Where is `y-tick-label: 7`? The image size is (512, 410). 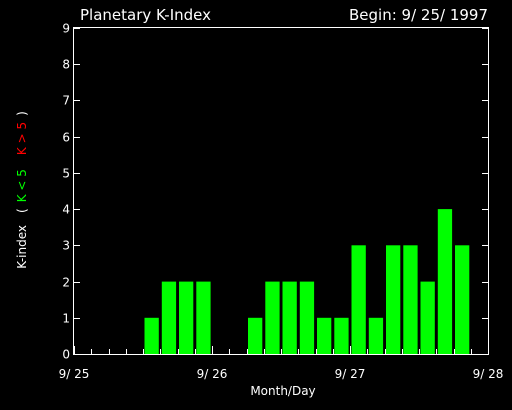
y-tick-label: 7 is located at coordinates (66, 101).